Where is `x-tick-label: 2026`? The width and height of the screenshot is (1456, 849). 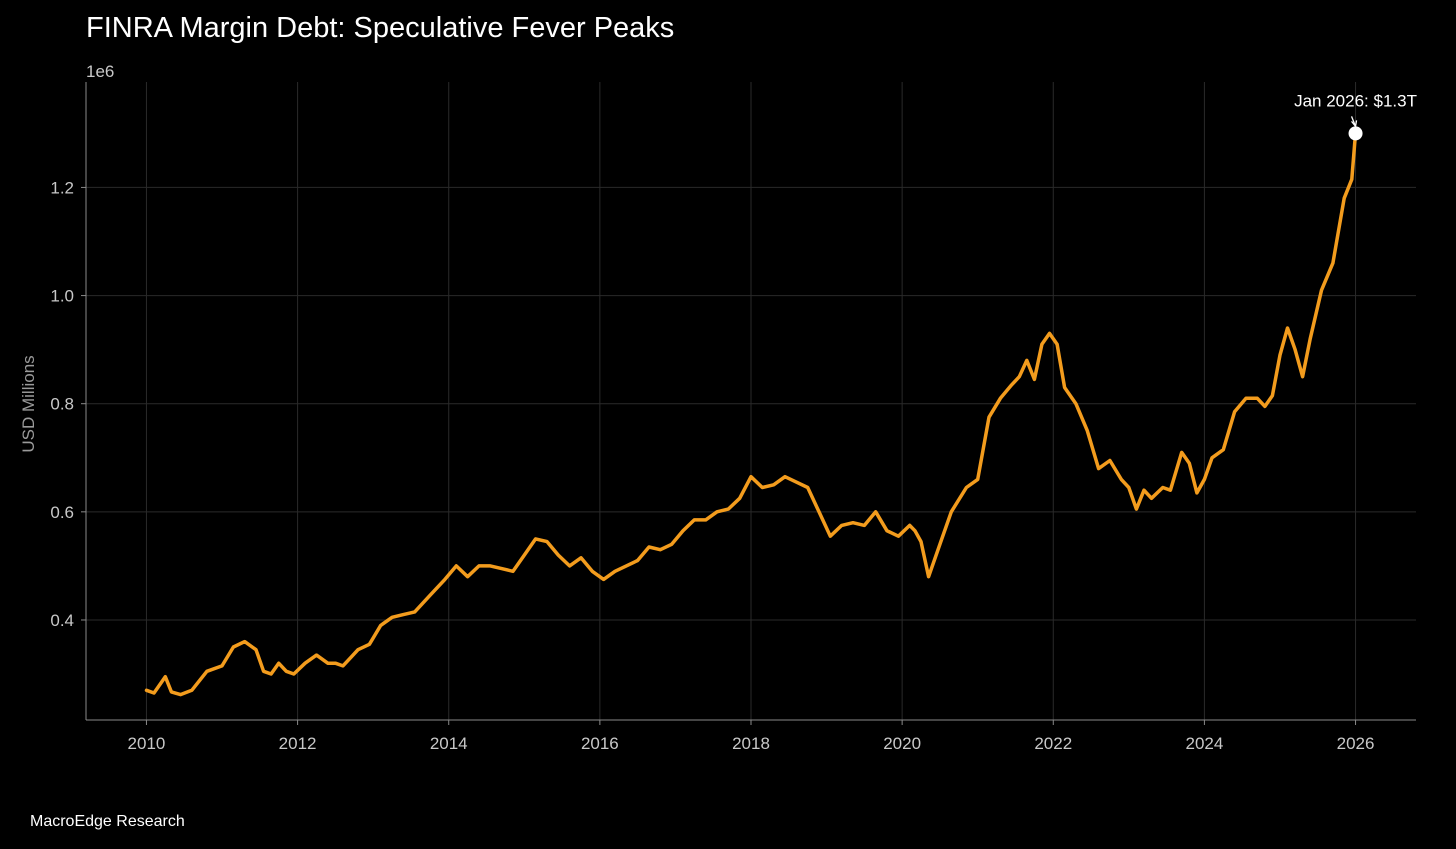 x-tick-label: 2026 is located at coordinates (1356, 743).